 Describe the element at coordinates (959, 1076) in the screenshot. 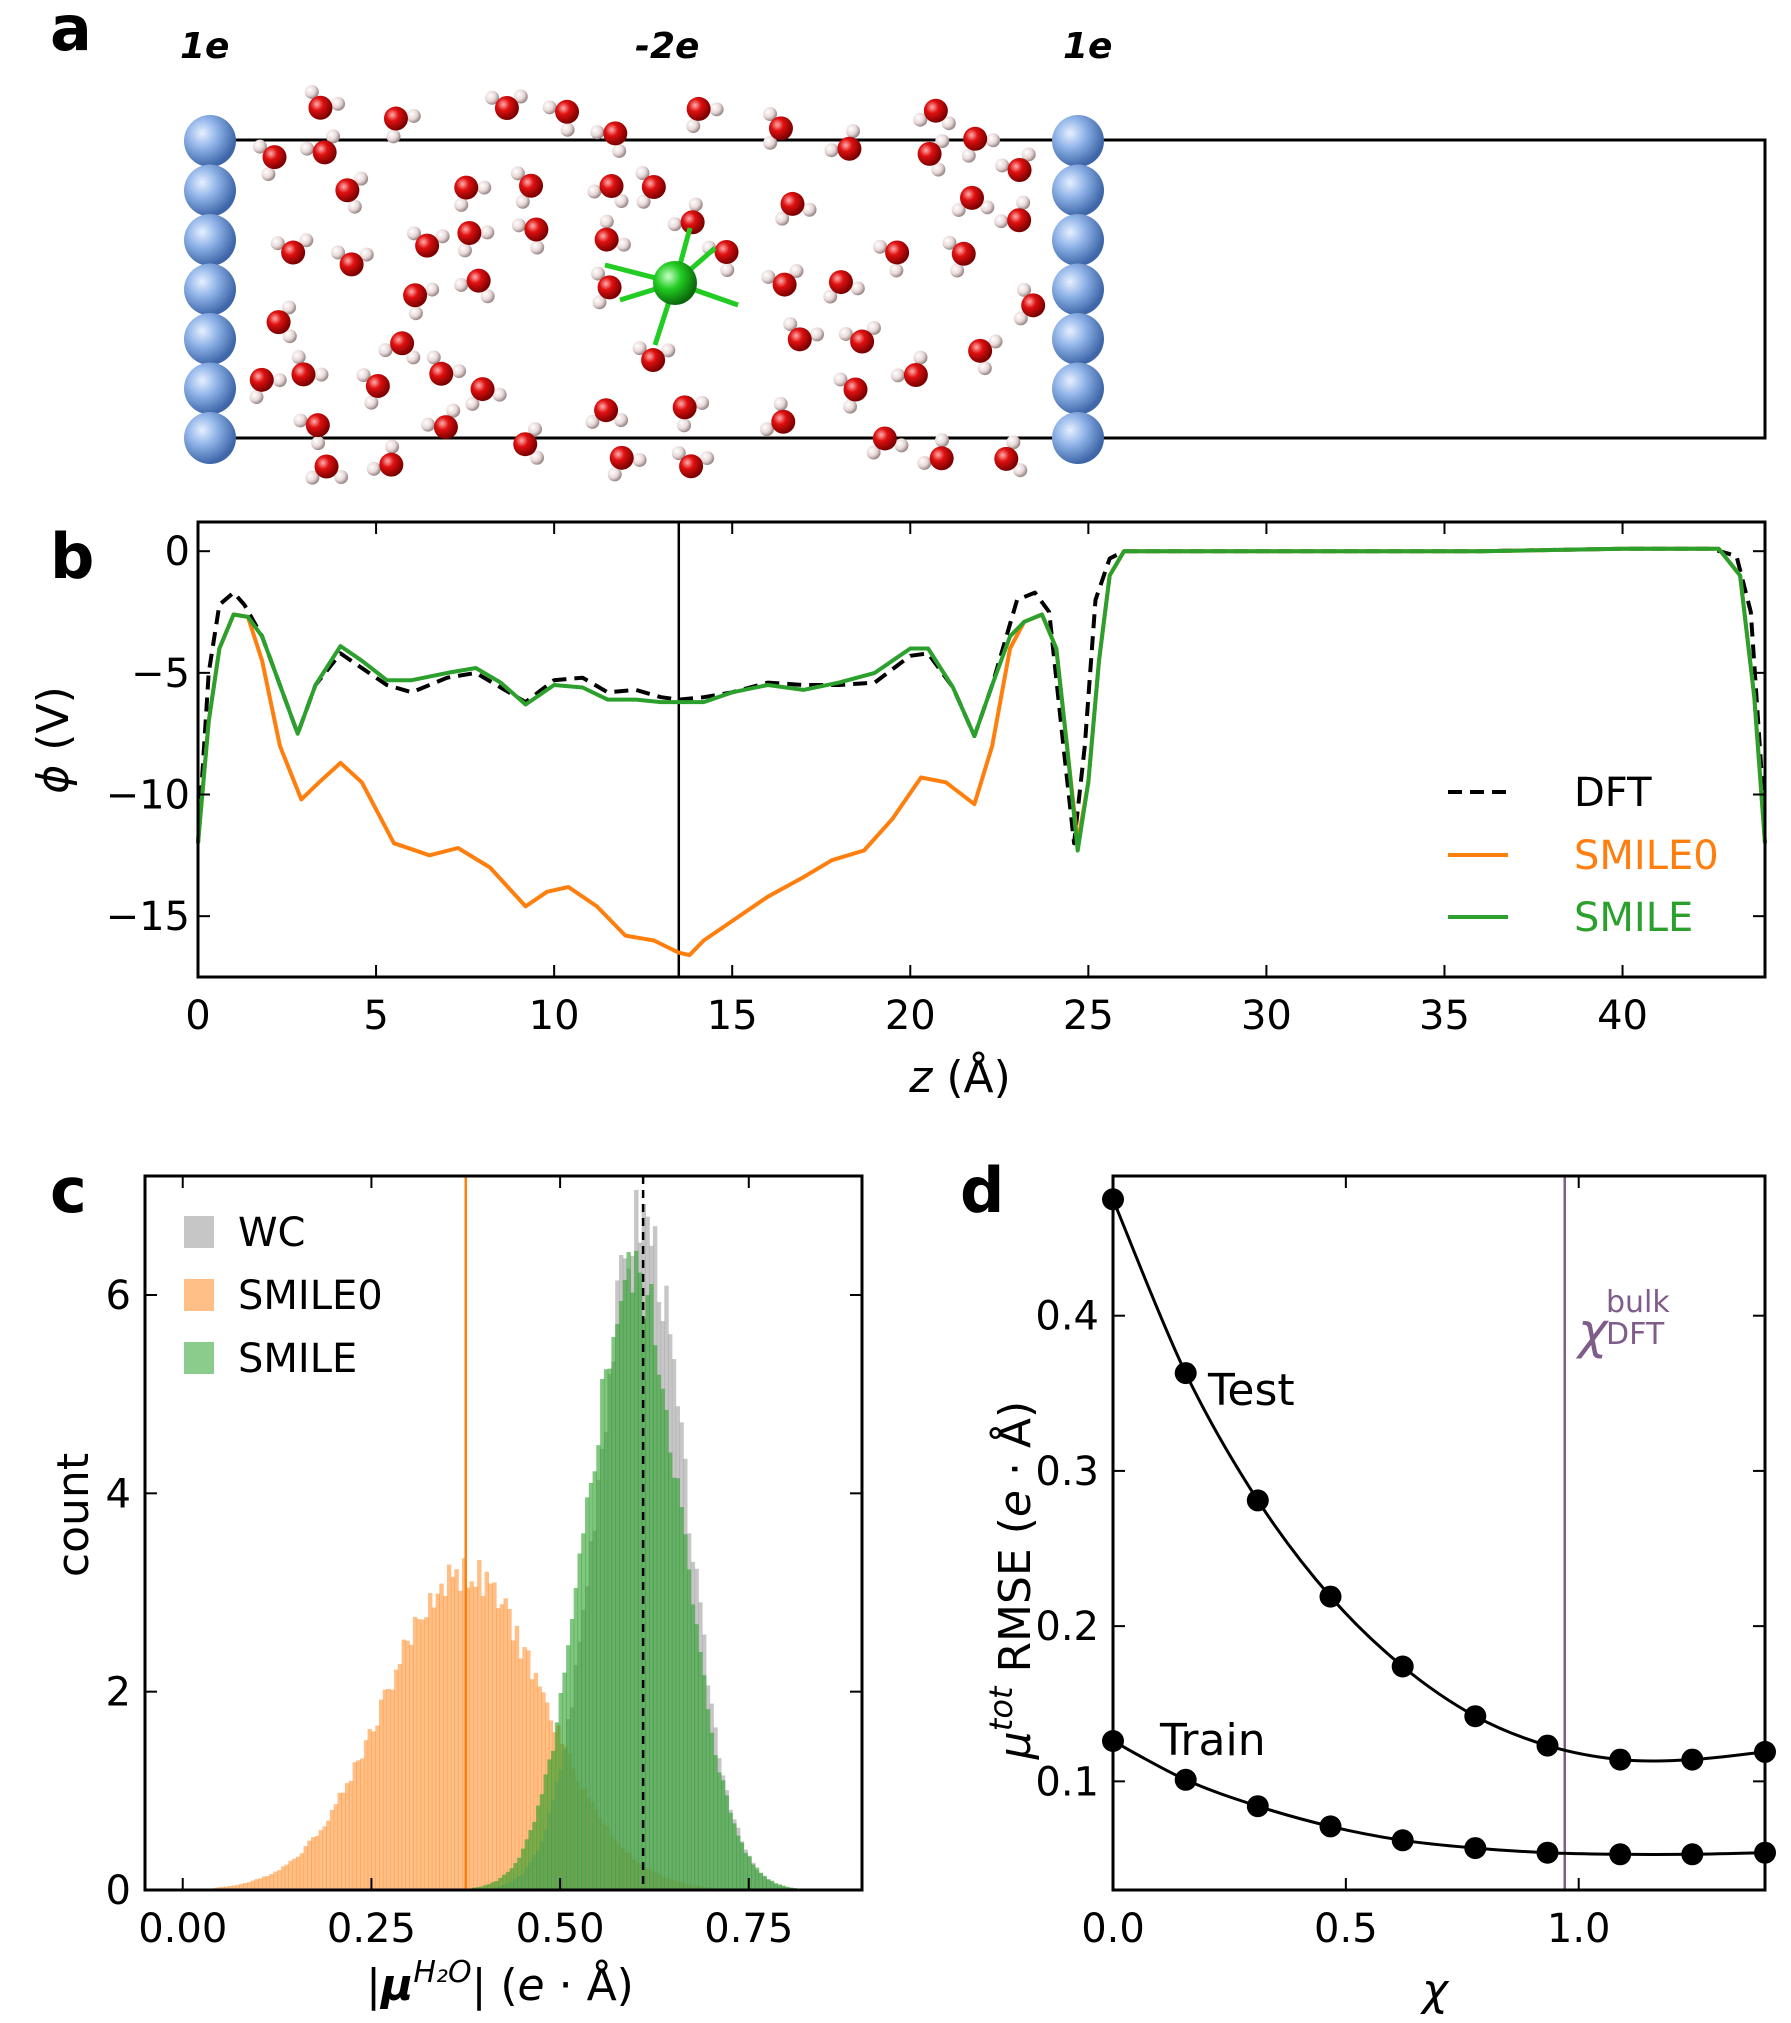

I see `b-x-axis-label: z (Å)` at that location.